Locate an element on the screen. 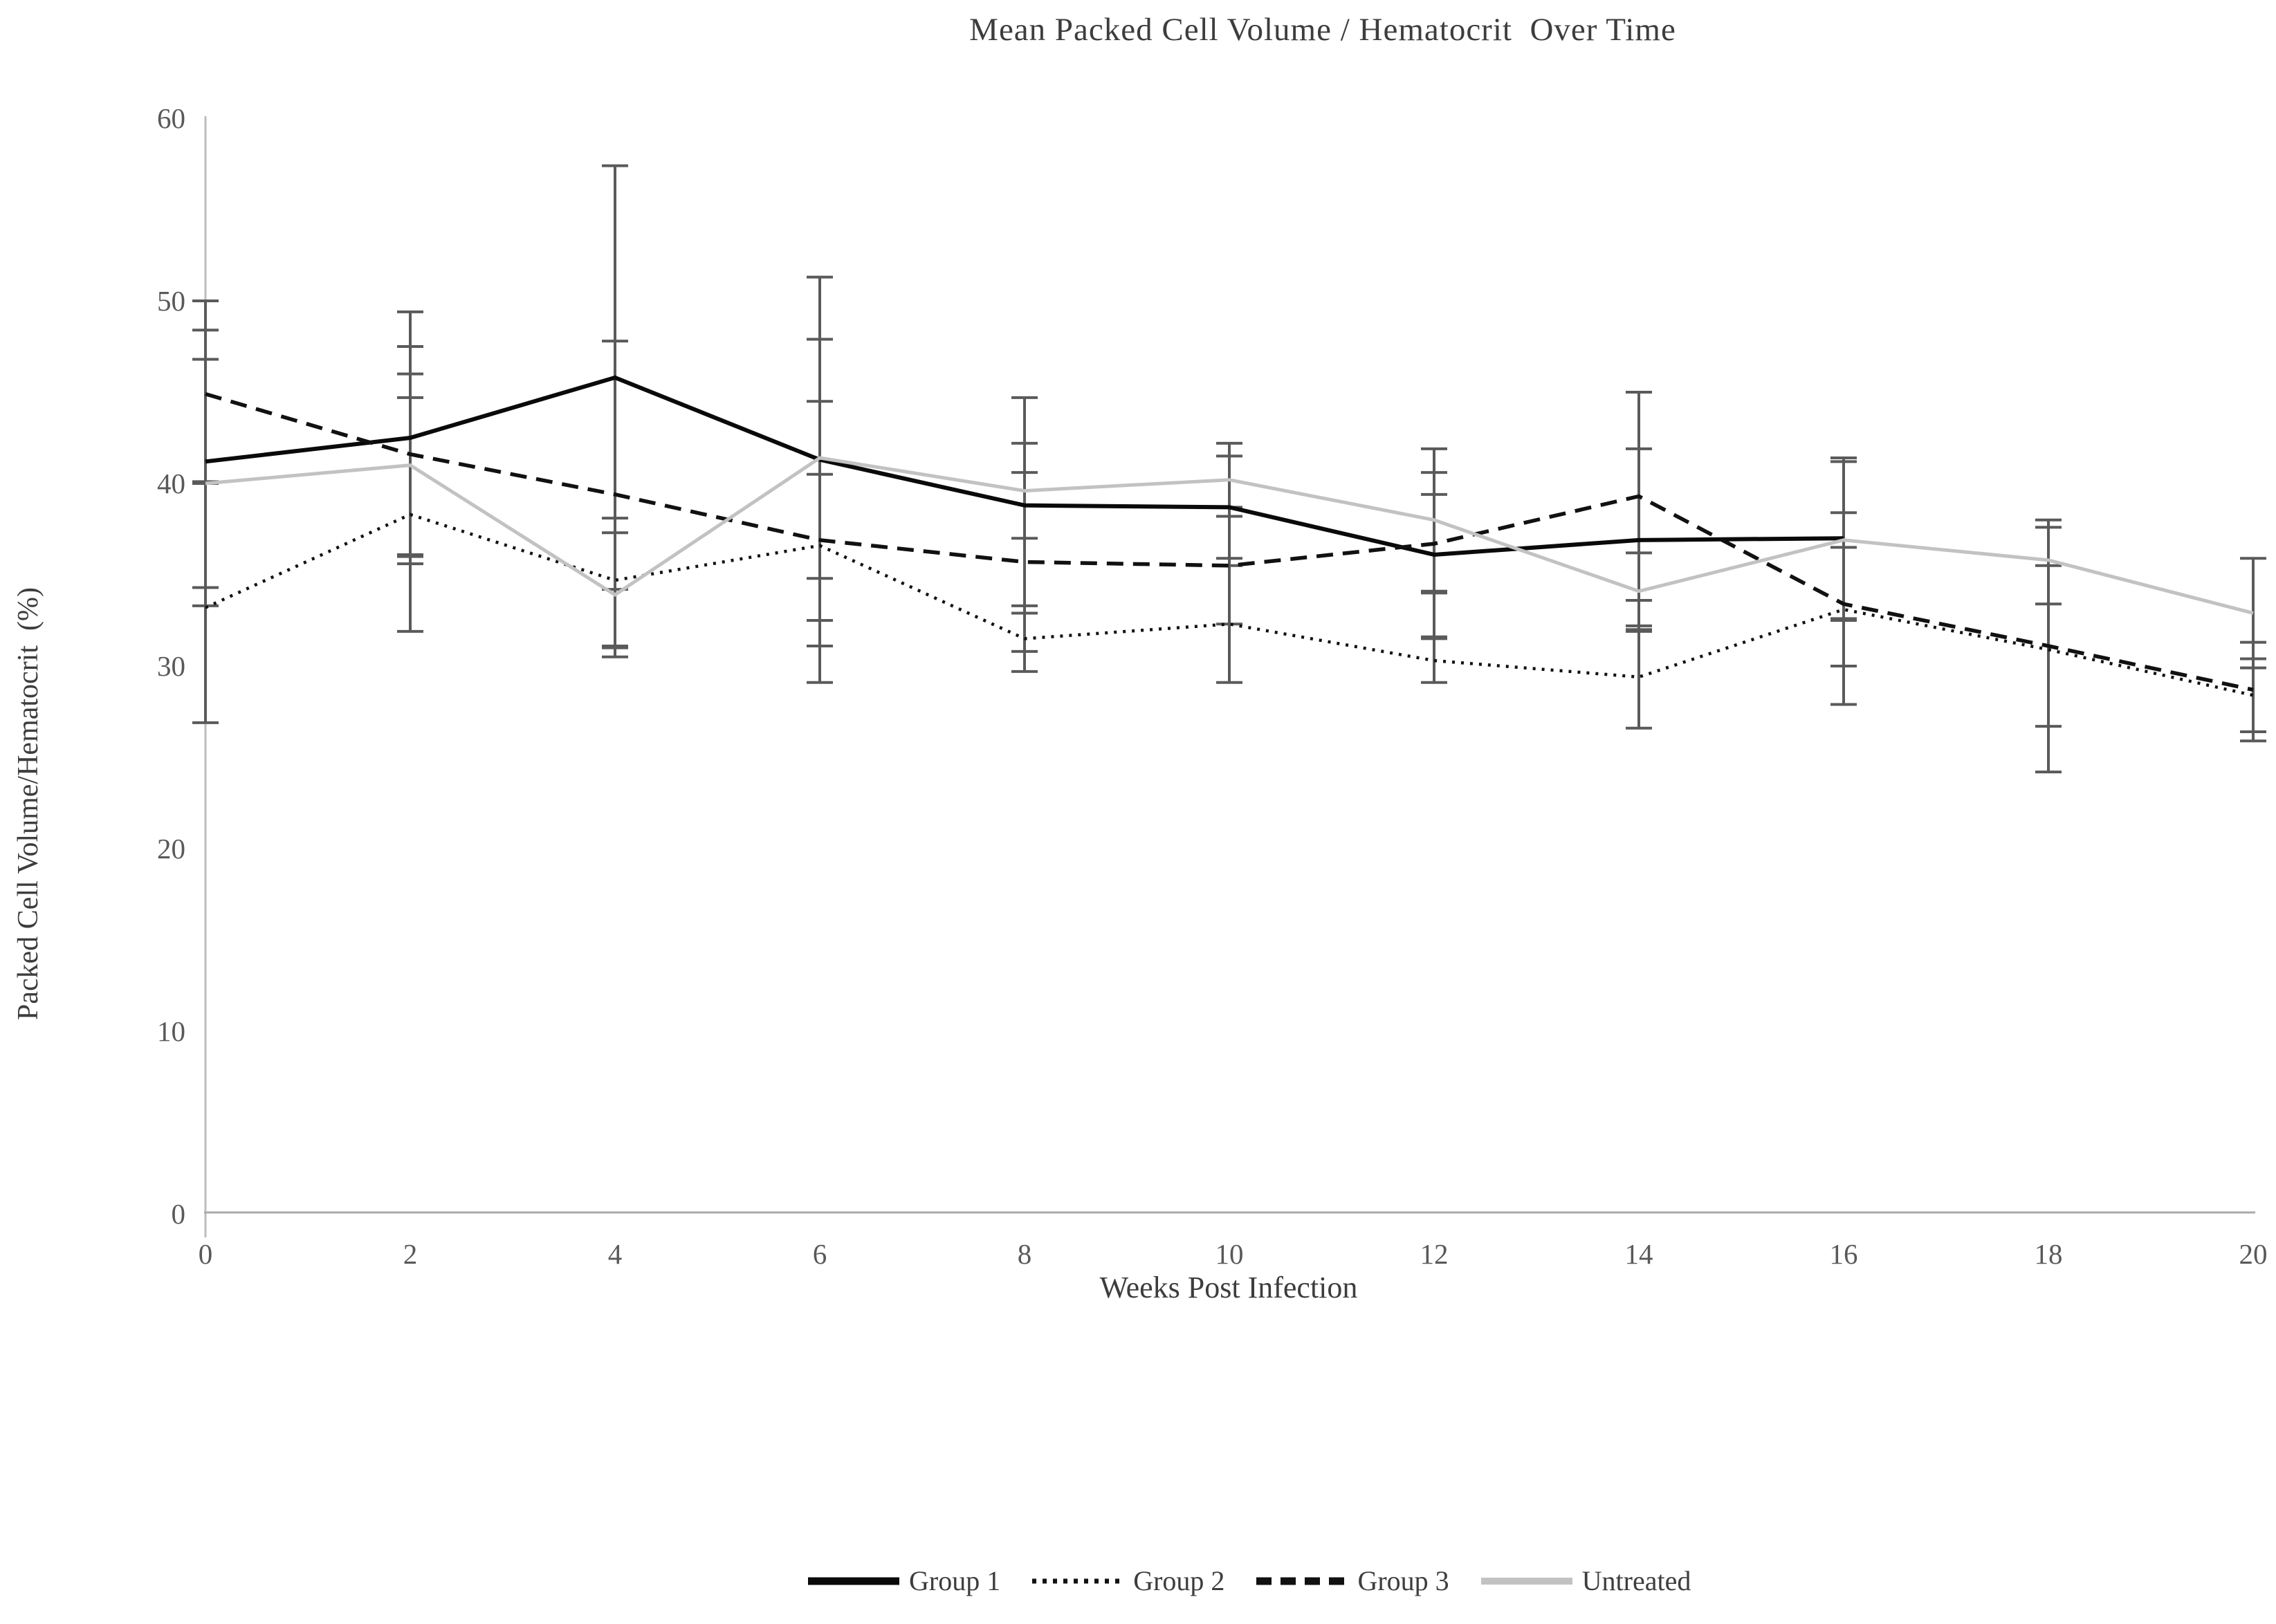 This screenshot has height=1624, width=2276. y-tick-label: 60 is located at coordinates (171, 118).